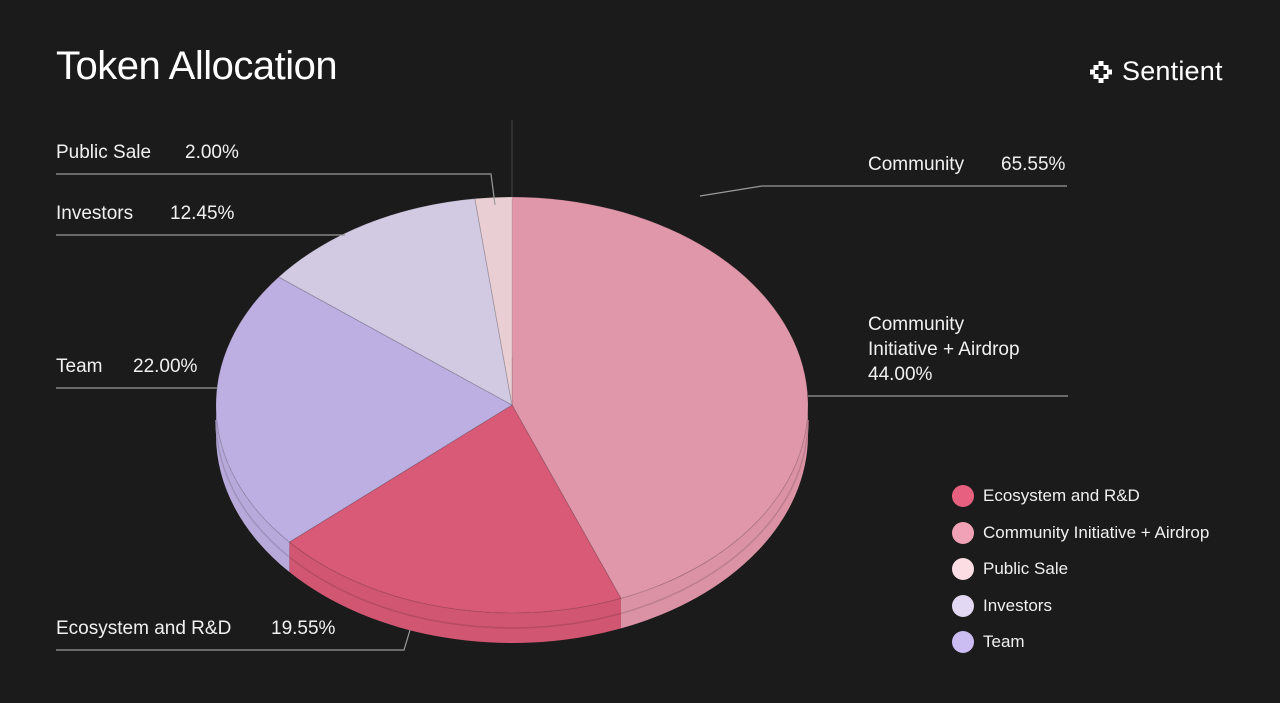 The image size is (1280, 703). I want to click on label-team-value: 22.00%, so click(165, 366).